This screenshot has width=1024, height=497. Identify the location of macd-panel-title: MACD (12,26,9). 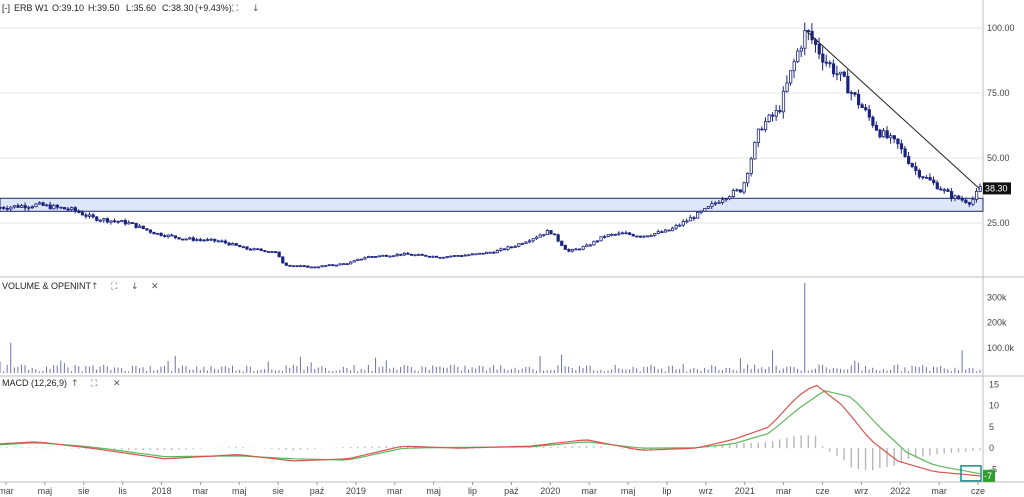
(34, 383).